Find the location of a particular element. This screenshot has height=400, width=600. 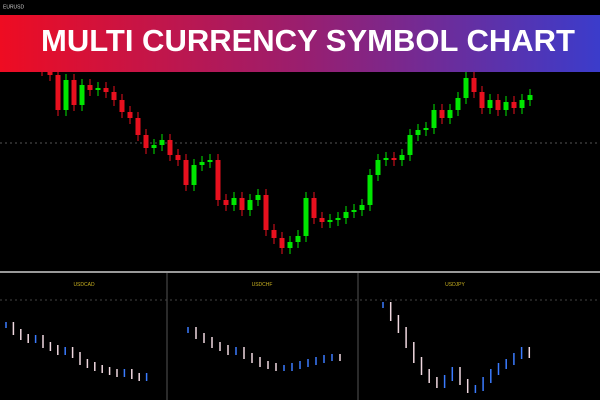

symbol-label: EURUSD is located at coordinates (14, 7).